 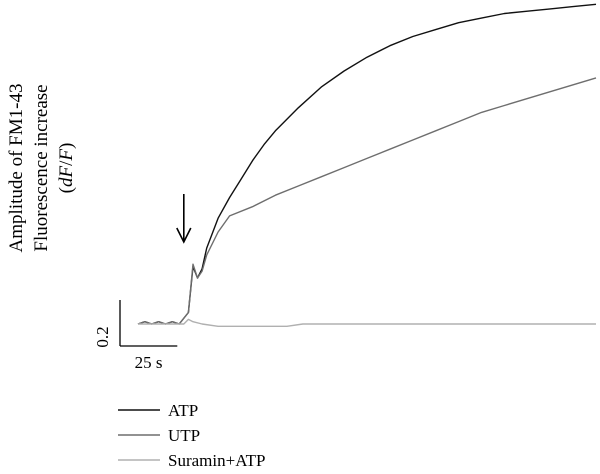 I want to click on y-axis-title-paren-close: ), so click(x=66, y=146).